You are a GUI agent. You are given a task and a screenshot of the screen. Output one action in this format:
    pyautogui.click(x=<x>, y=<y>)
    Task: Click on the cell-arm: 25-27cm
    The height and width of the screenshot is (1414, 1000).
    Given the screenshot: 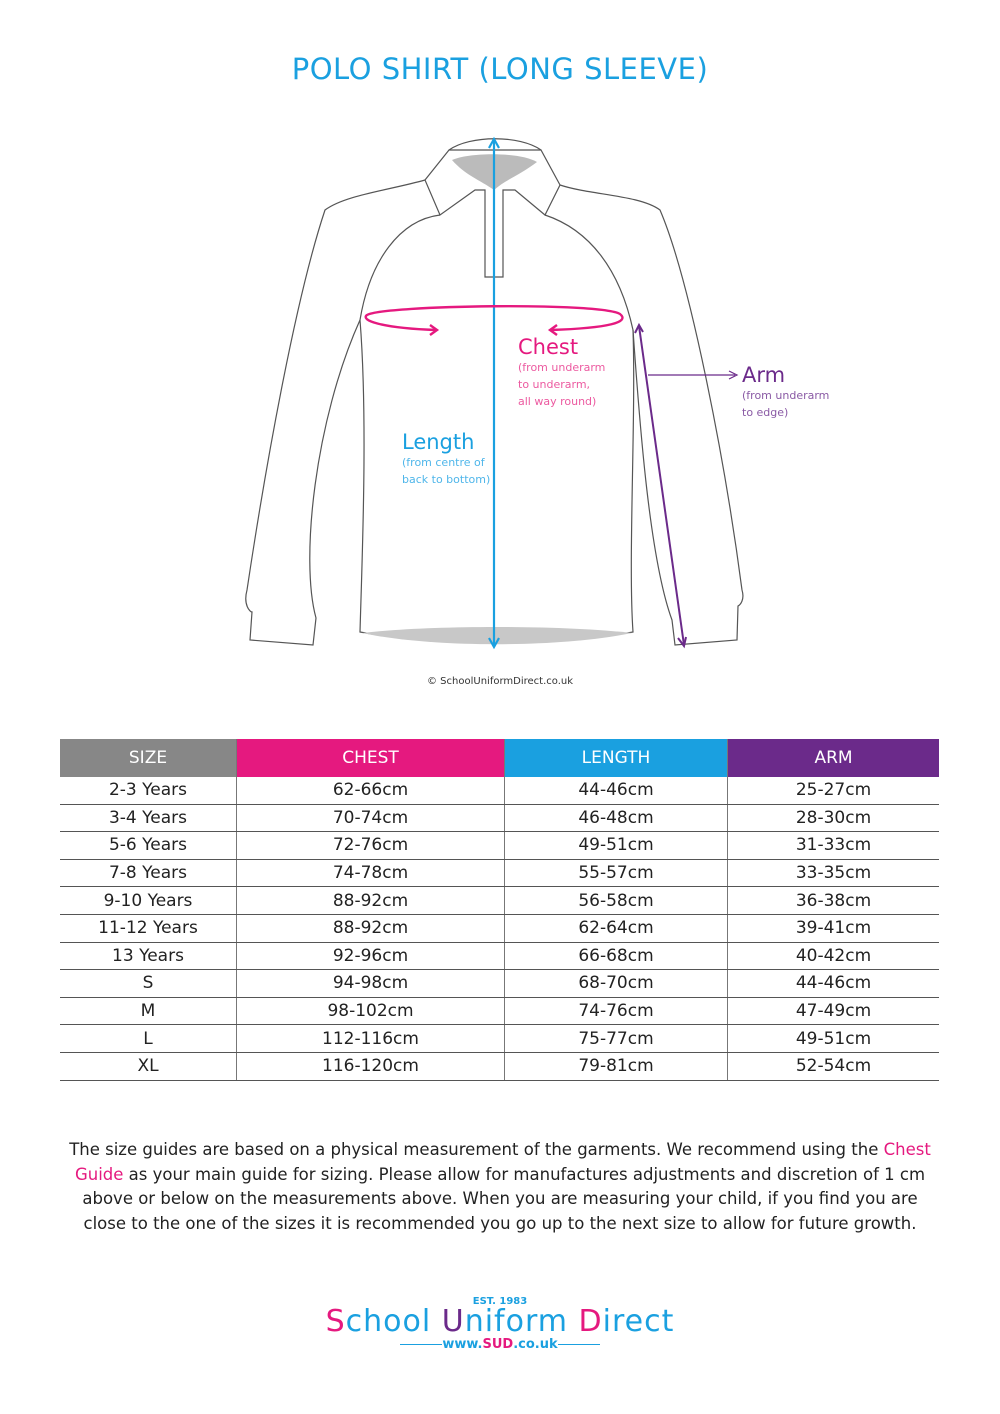 What is the action you would take?
    pyautogui.click(x=833, y=791)
    